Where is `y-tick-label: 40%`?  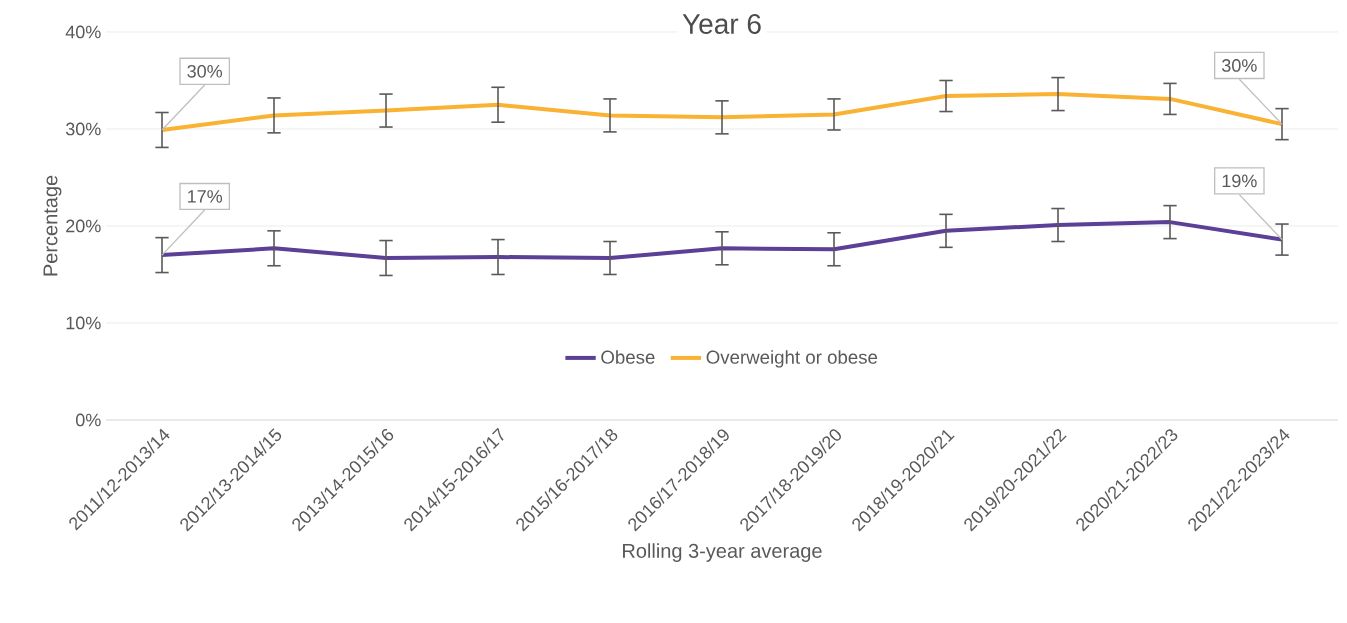 y-tick-label: 40% is located at coordinates (83, 32).